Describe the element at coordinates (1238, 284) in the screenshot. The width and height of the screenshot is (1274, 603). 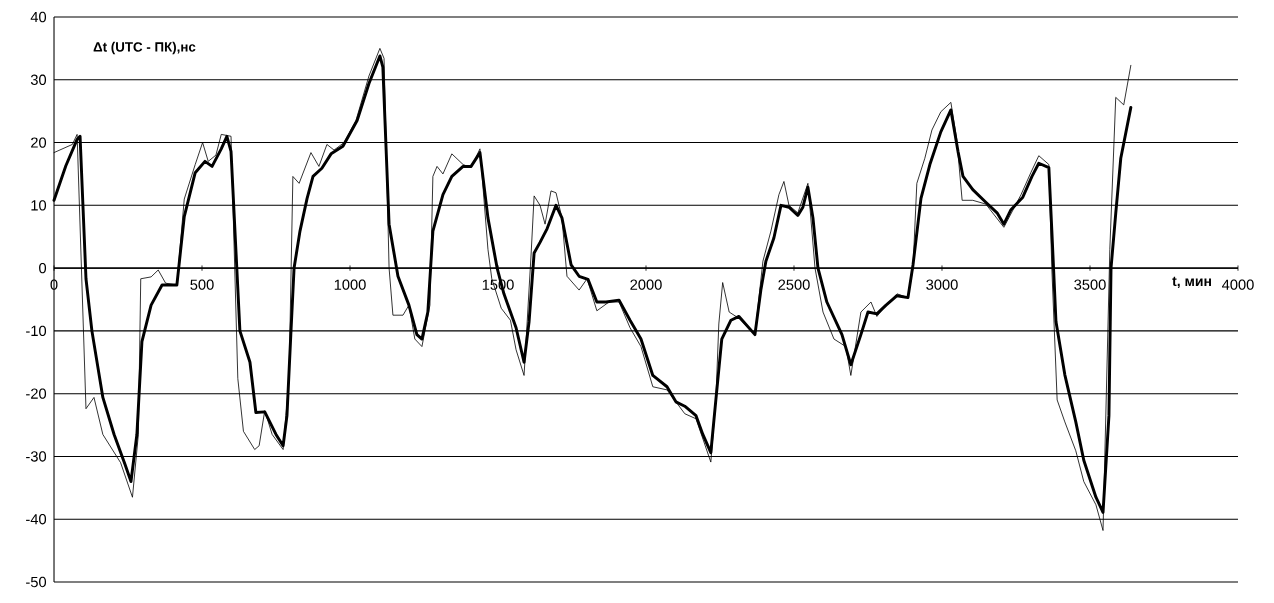
I see `x-tick-label: 4000` at that location.